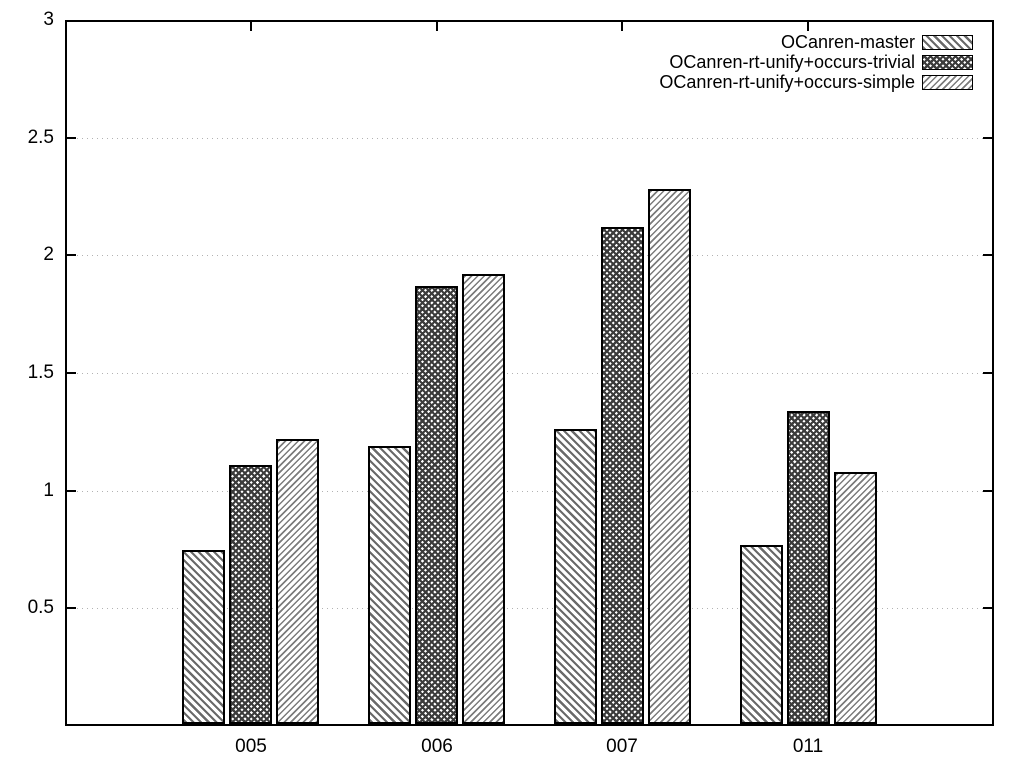 The width and height of the screenshot is (1024, 768). I want to click on legend-swatch-crosshatch-icon, so click(947, 62).